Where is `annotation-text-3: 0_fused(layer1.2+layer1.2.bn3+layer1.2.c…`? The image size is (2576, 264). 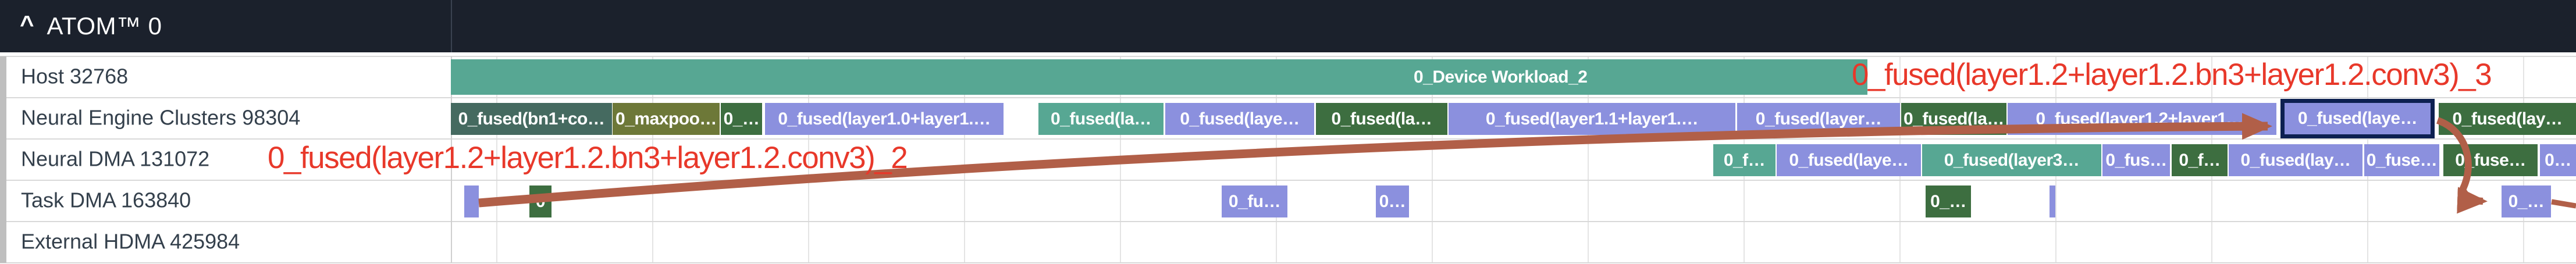 annotation-text-3: 0_fused(layer1.2+layer1.2.bn3+layer1.2.c… is located at coordinates (2172, 75).